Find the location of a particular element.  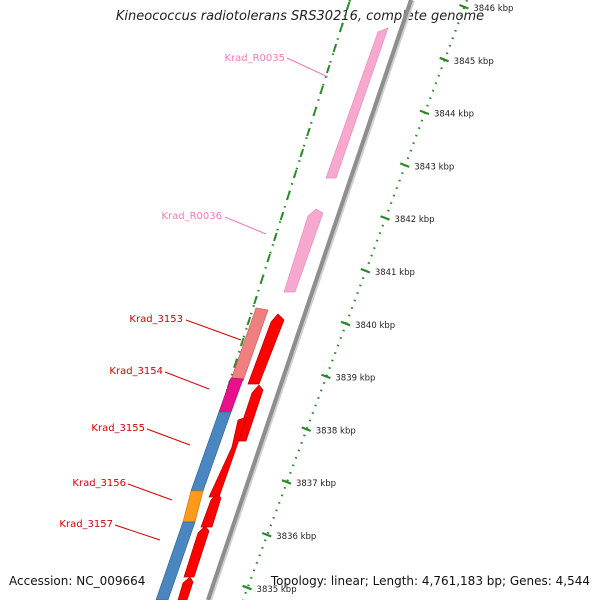

kbp-tick-label: 3838 kbp is located at coordinates (336, 431).